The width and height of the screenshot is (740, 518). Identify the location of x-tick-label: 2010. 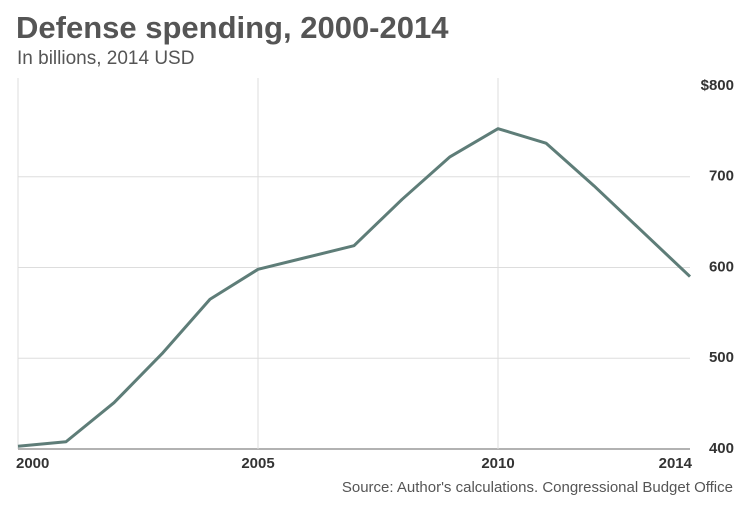
(497, 463).